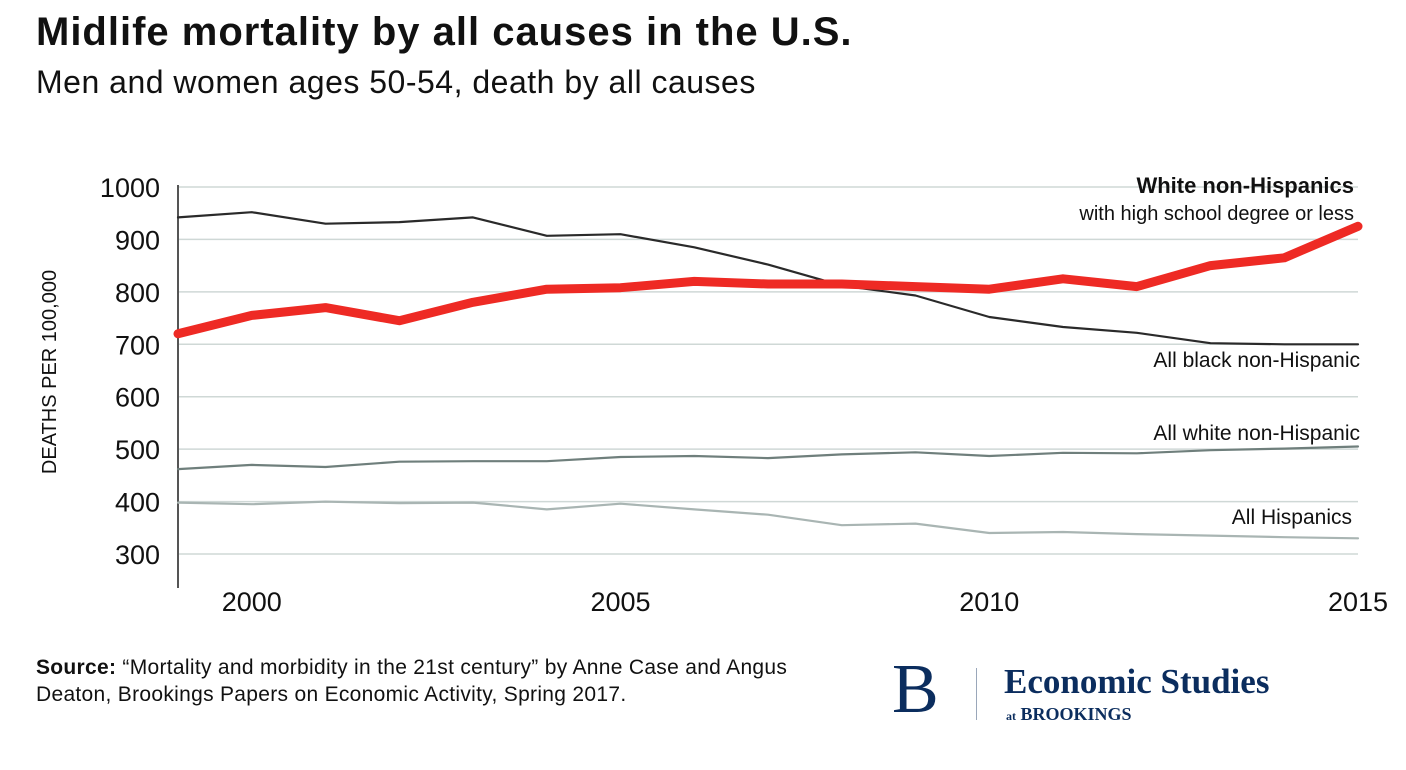  What do you see at coordinates (915, 689) in the screenshot?
I see `logo-letter: B` at bounding box center [915, 689].